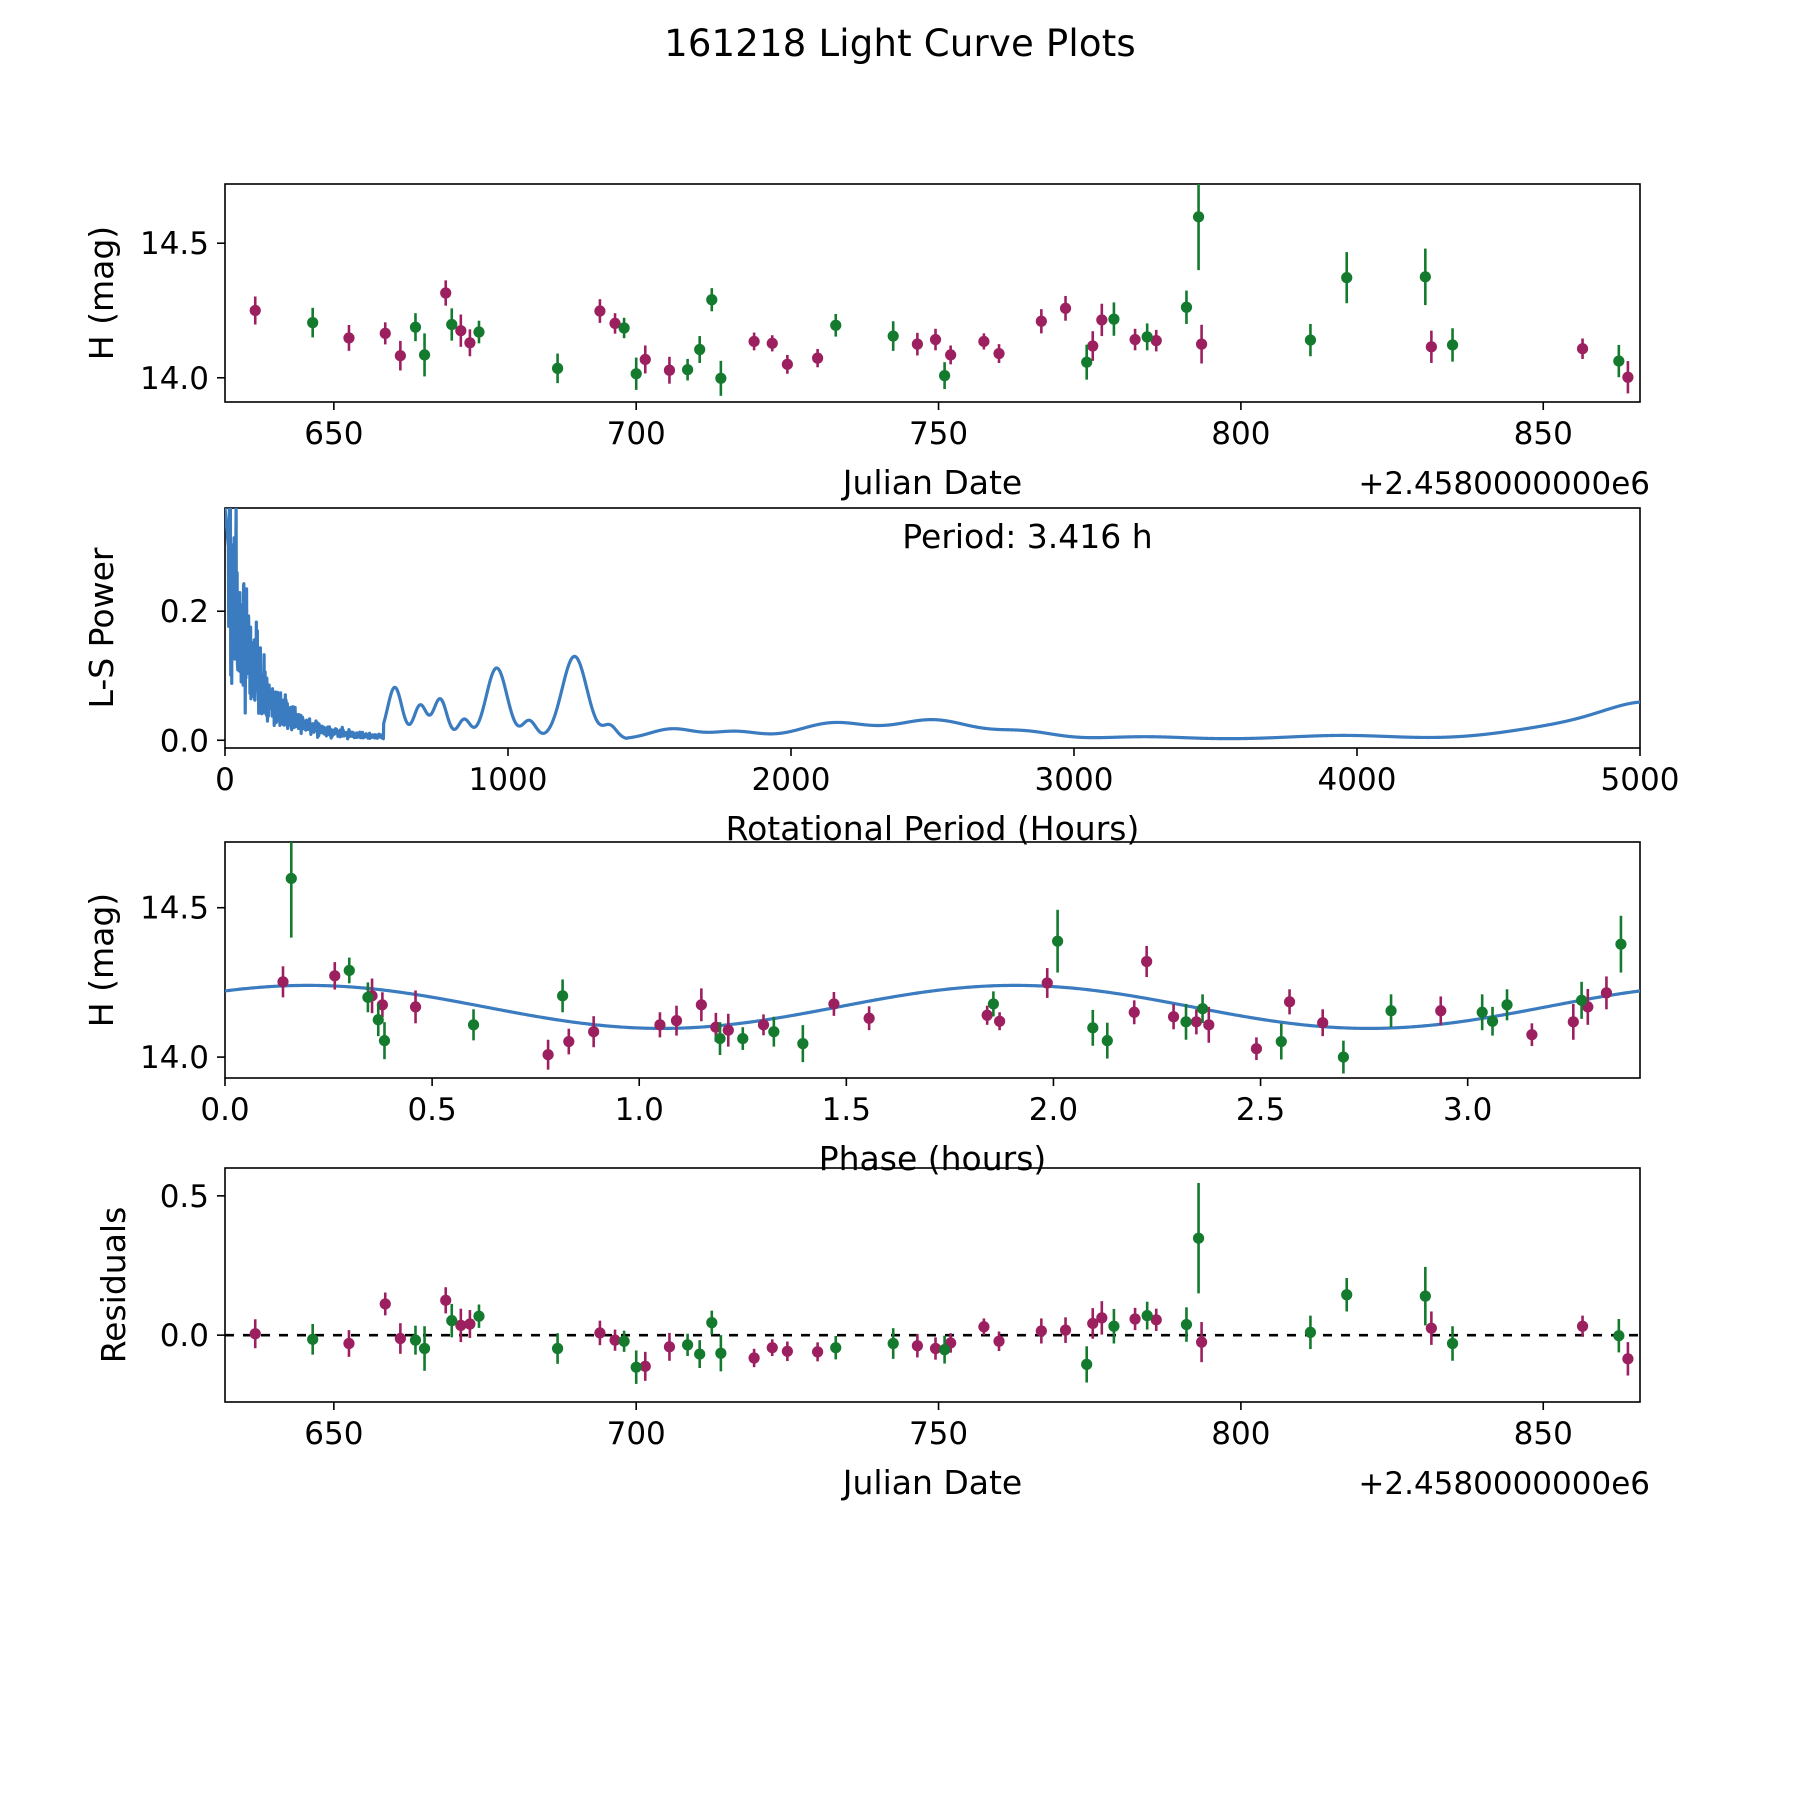  What do you see at coordinates (932, 1007) in the screenshot?
I see `model-fit-curve` at bounding box center [932, 1007].